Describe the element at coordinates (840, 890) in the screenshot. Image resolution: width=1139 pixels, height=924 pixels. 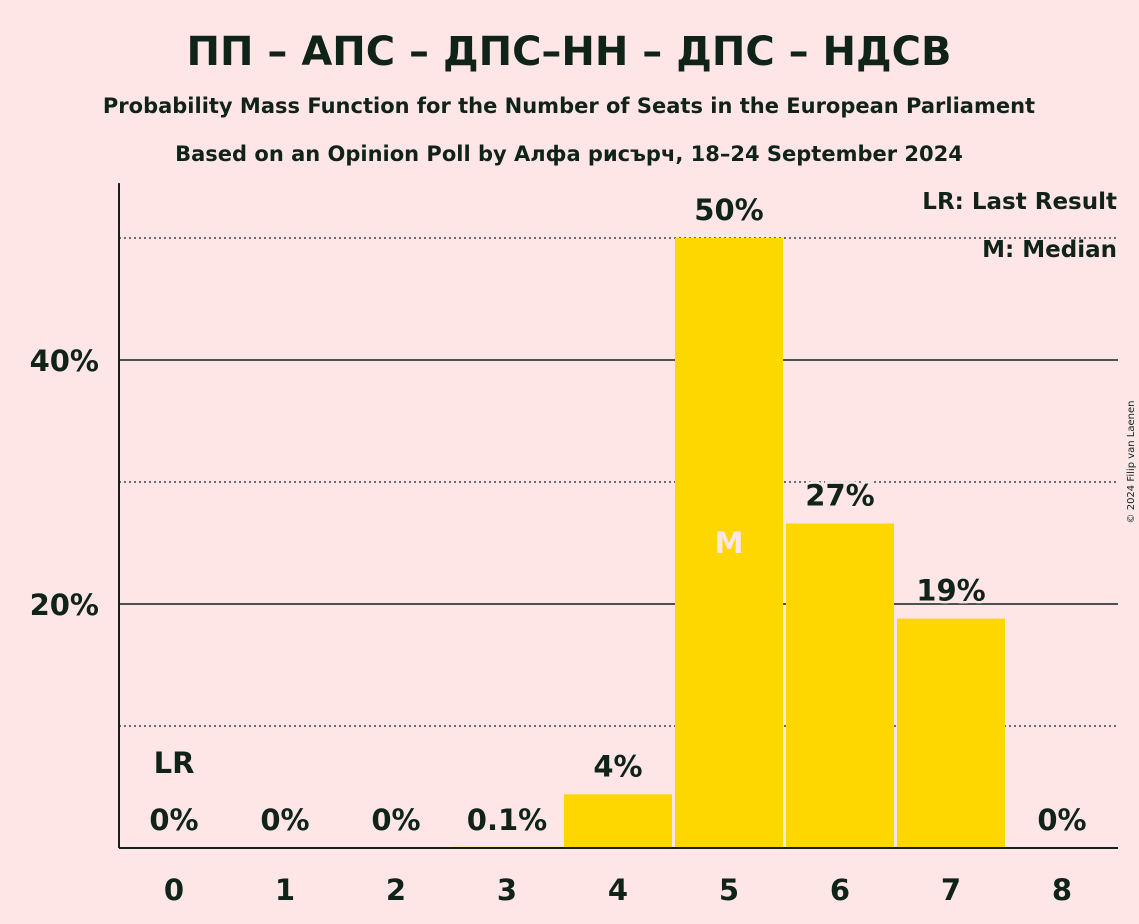
I see `x-tick-6: 6` at that location.